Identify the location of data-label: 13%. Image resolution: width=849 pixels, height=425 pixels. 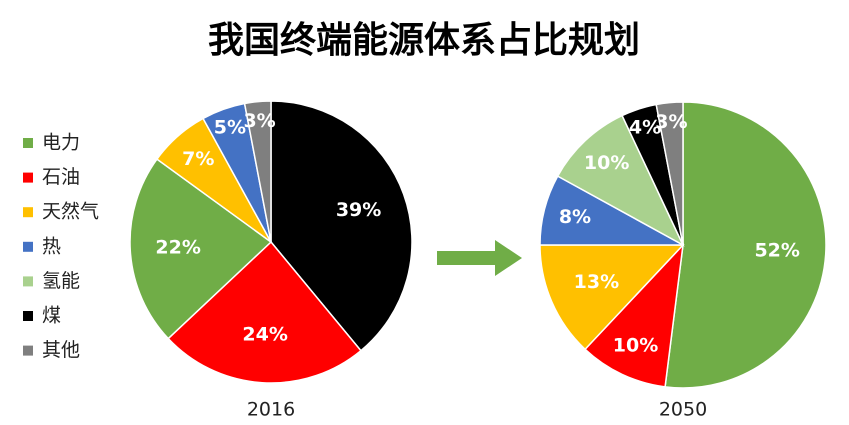
(596, 282).